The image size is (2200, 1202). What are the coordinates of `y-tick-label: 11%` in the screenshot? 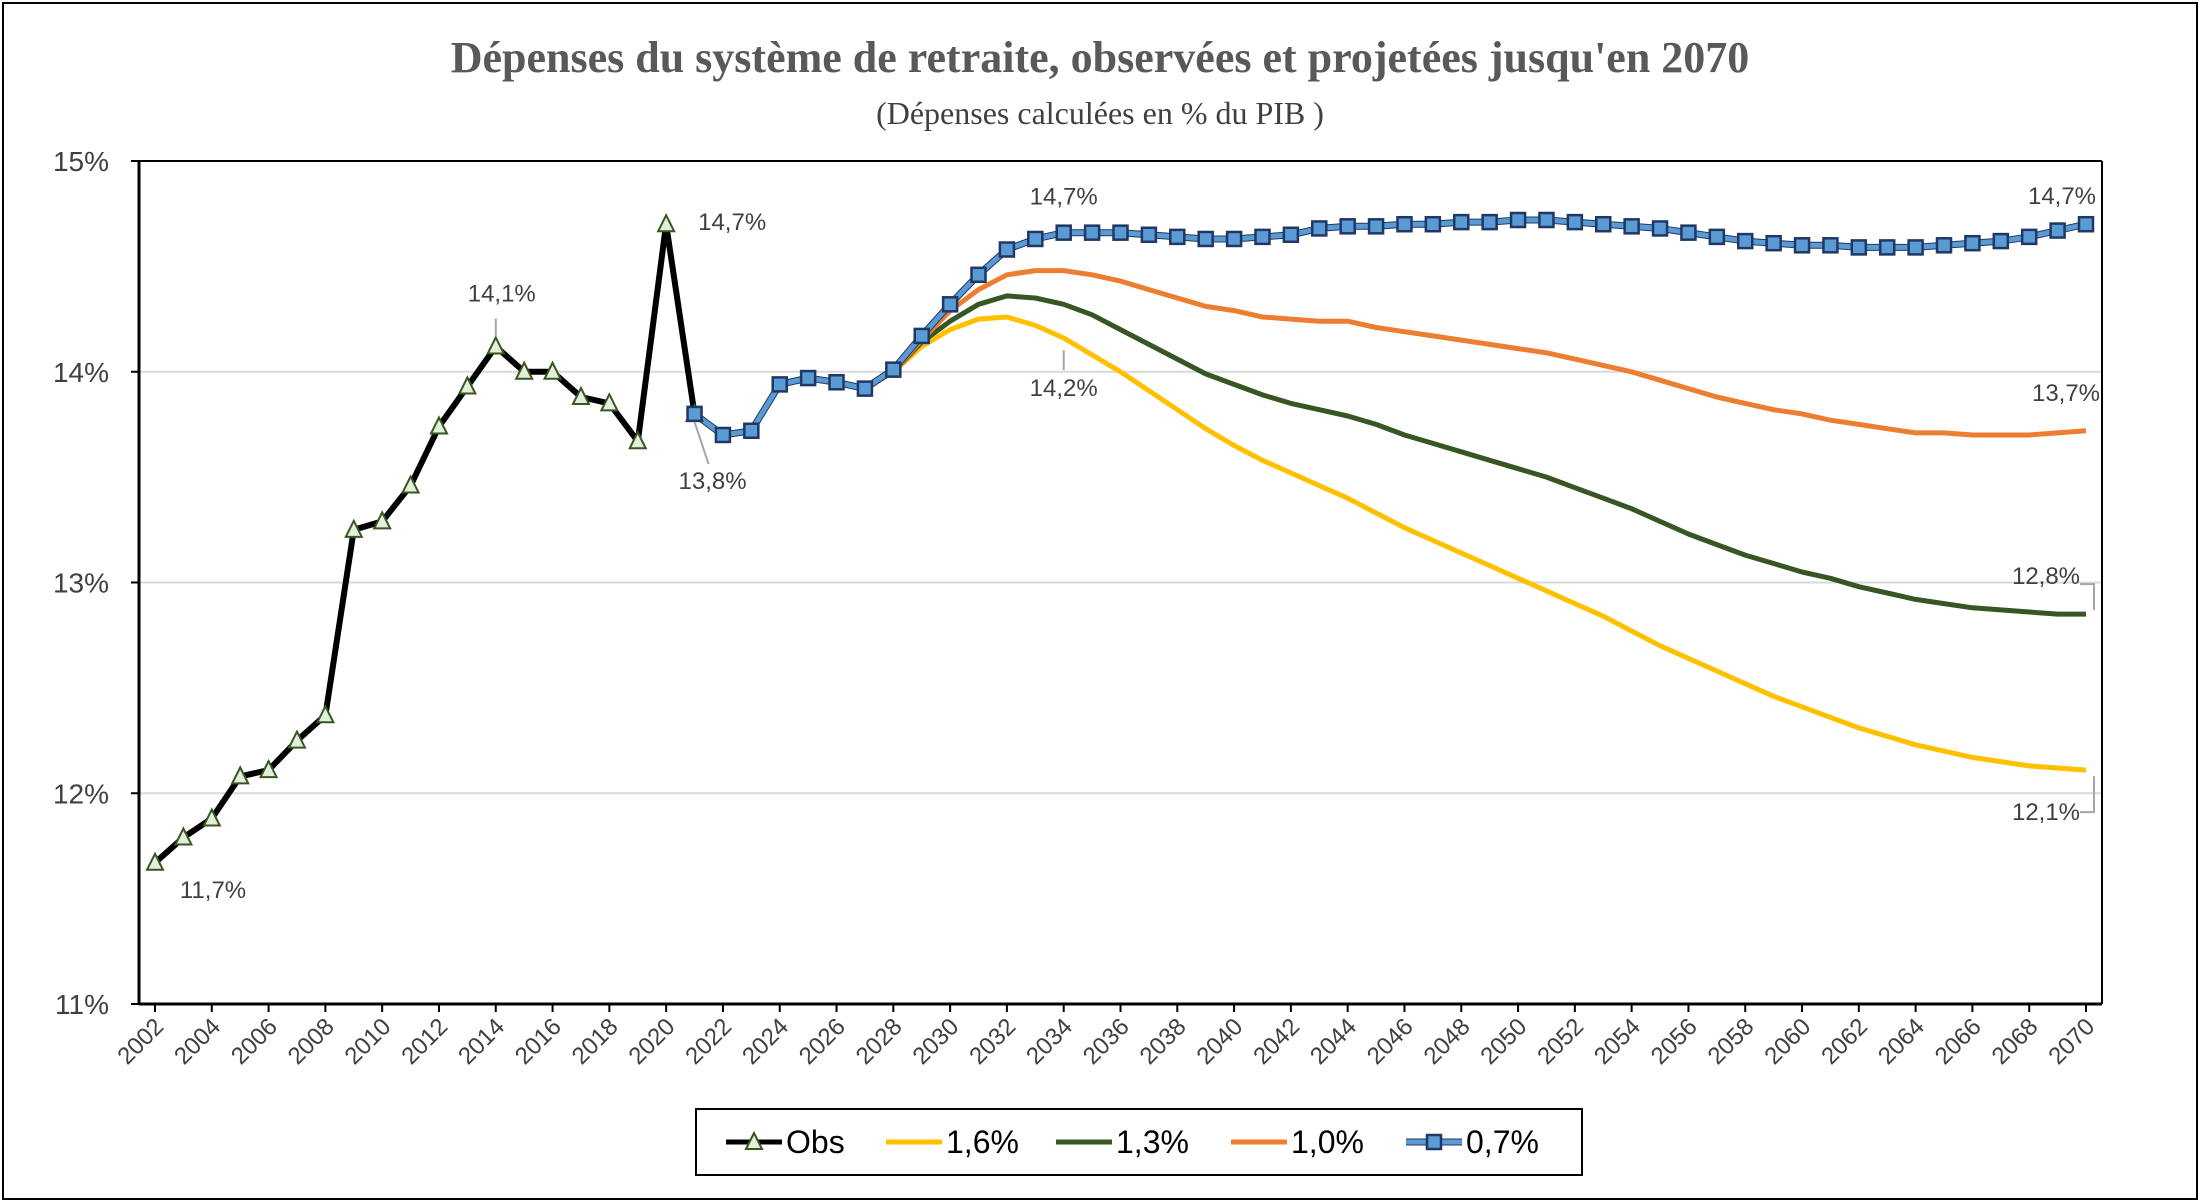 It's located at (82, 1004).